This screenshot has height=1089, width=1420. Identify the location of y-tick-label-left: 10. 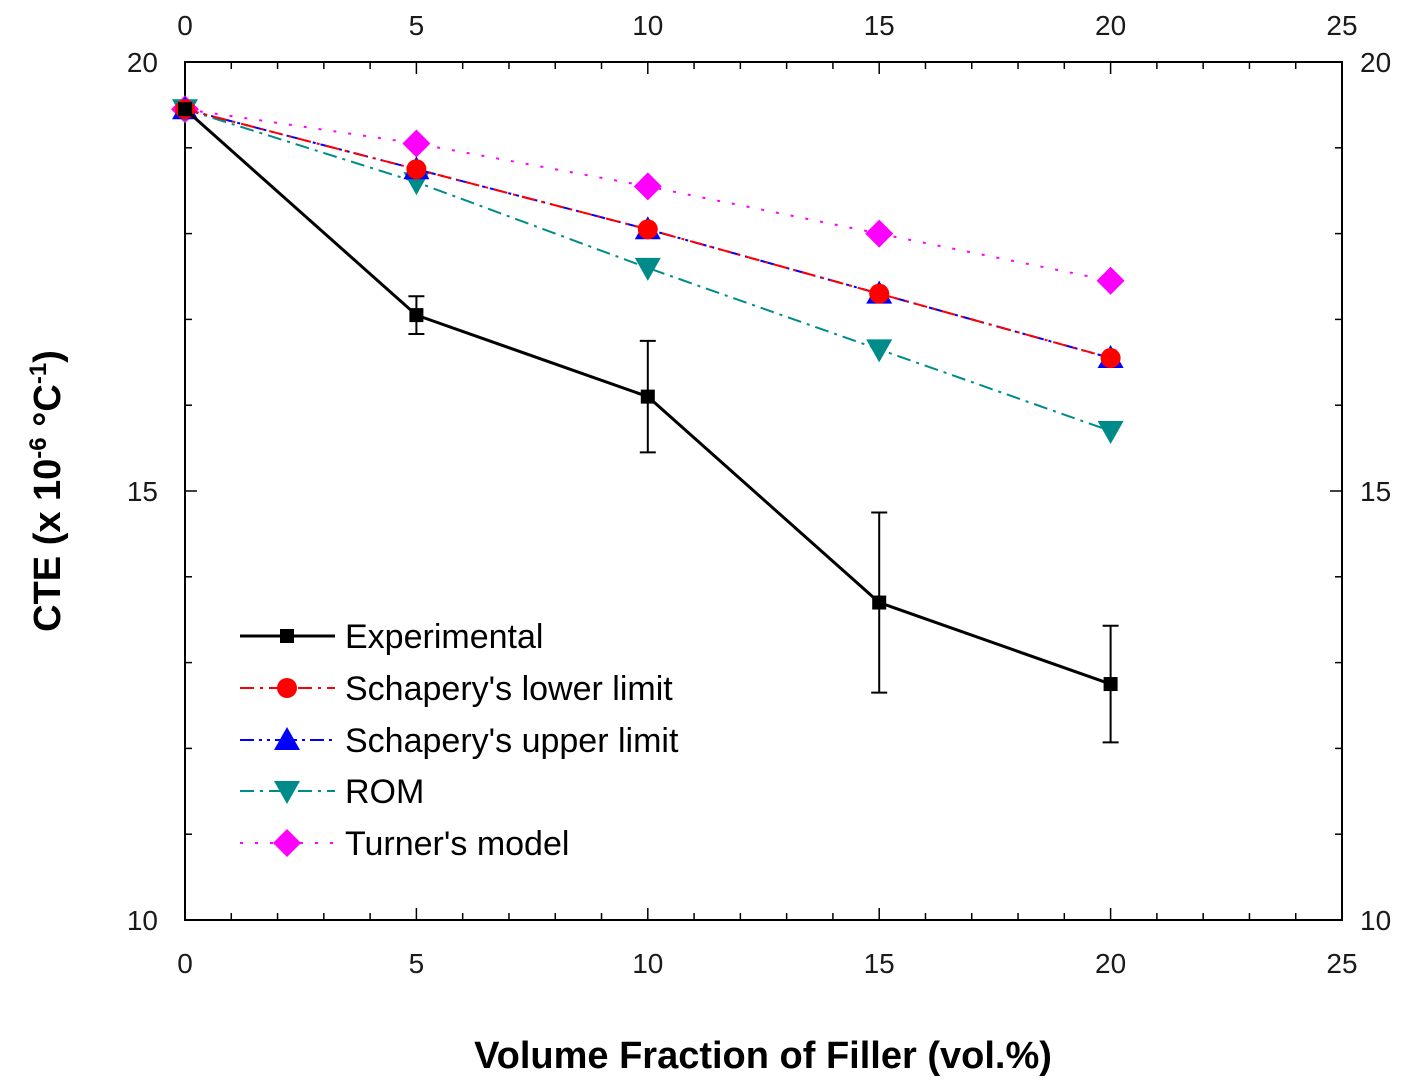
(142, 920).